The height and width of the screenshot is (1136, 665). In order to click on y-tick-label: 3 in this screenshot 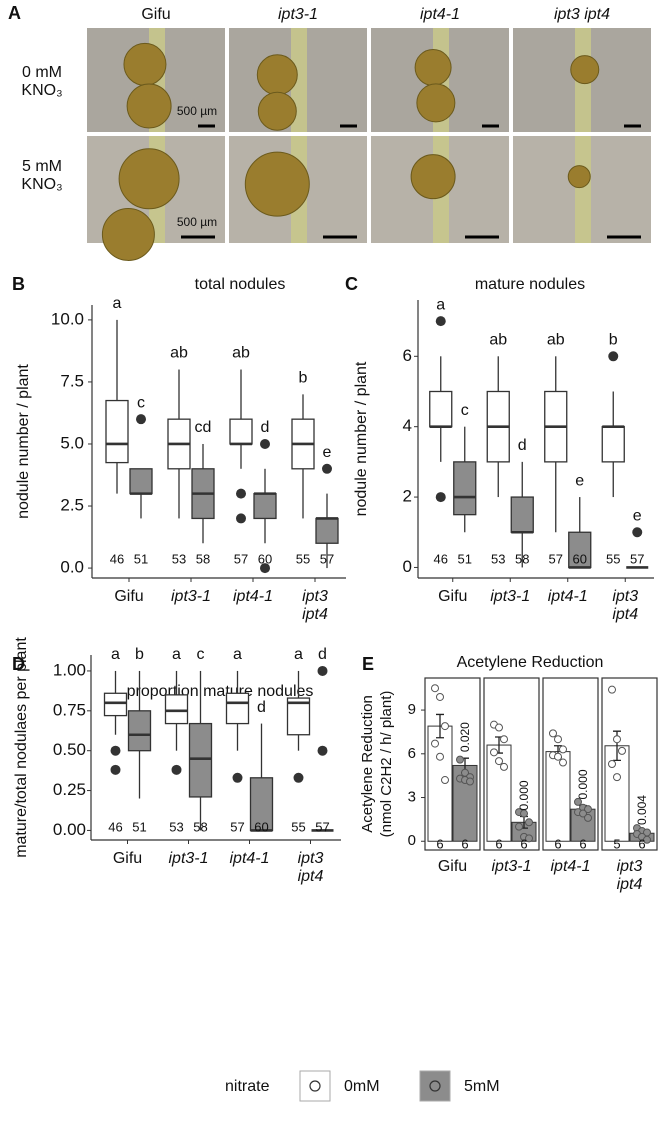, I will do `click(412, 796)`.